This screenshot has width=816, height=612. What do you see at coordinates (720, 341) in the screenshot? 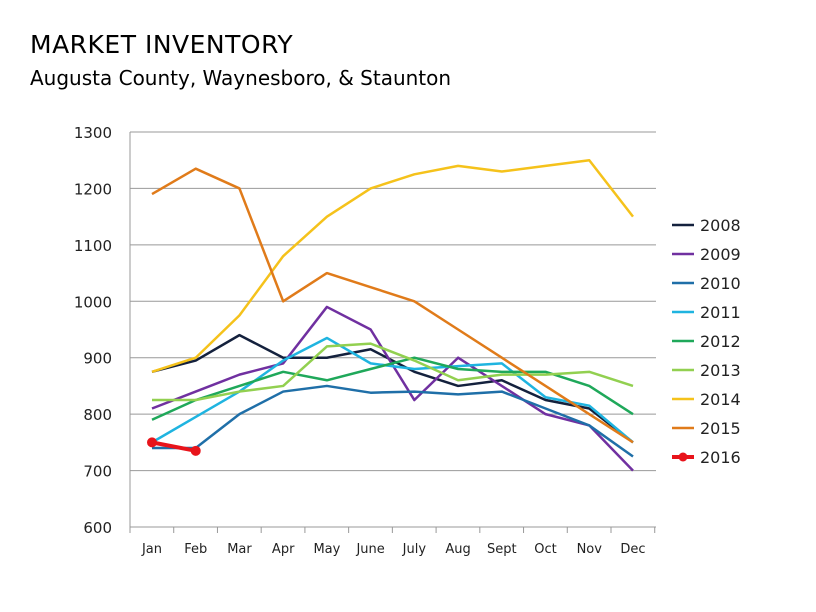
I see `legend-label-2012: 2012` at bounding box center [720, 341].